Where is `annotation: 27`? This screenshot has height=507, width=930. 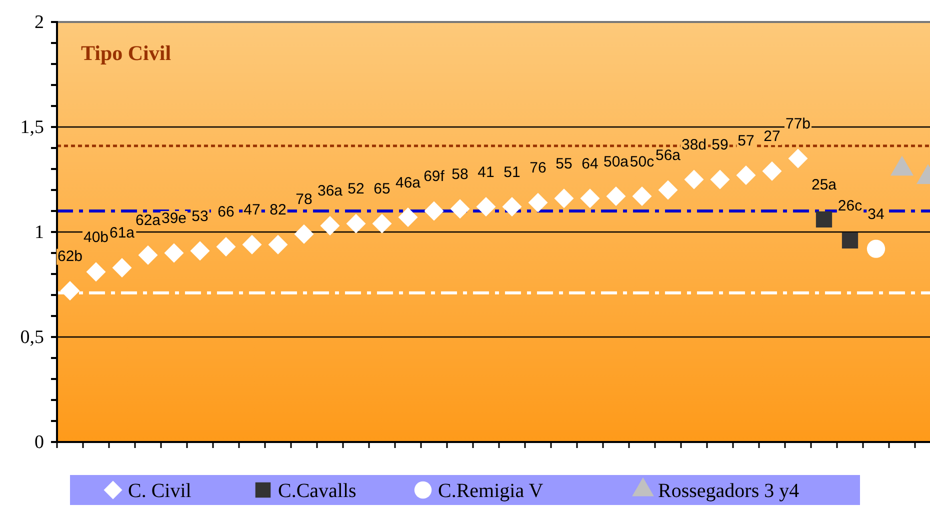
annotation: 27 is located at coordinates (772, 137).